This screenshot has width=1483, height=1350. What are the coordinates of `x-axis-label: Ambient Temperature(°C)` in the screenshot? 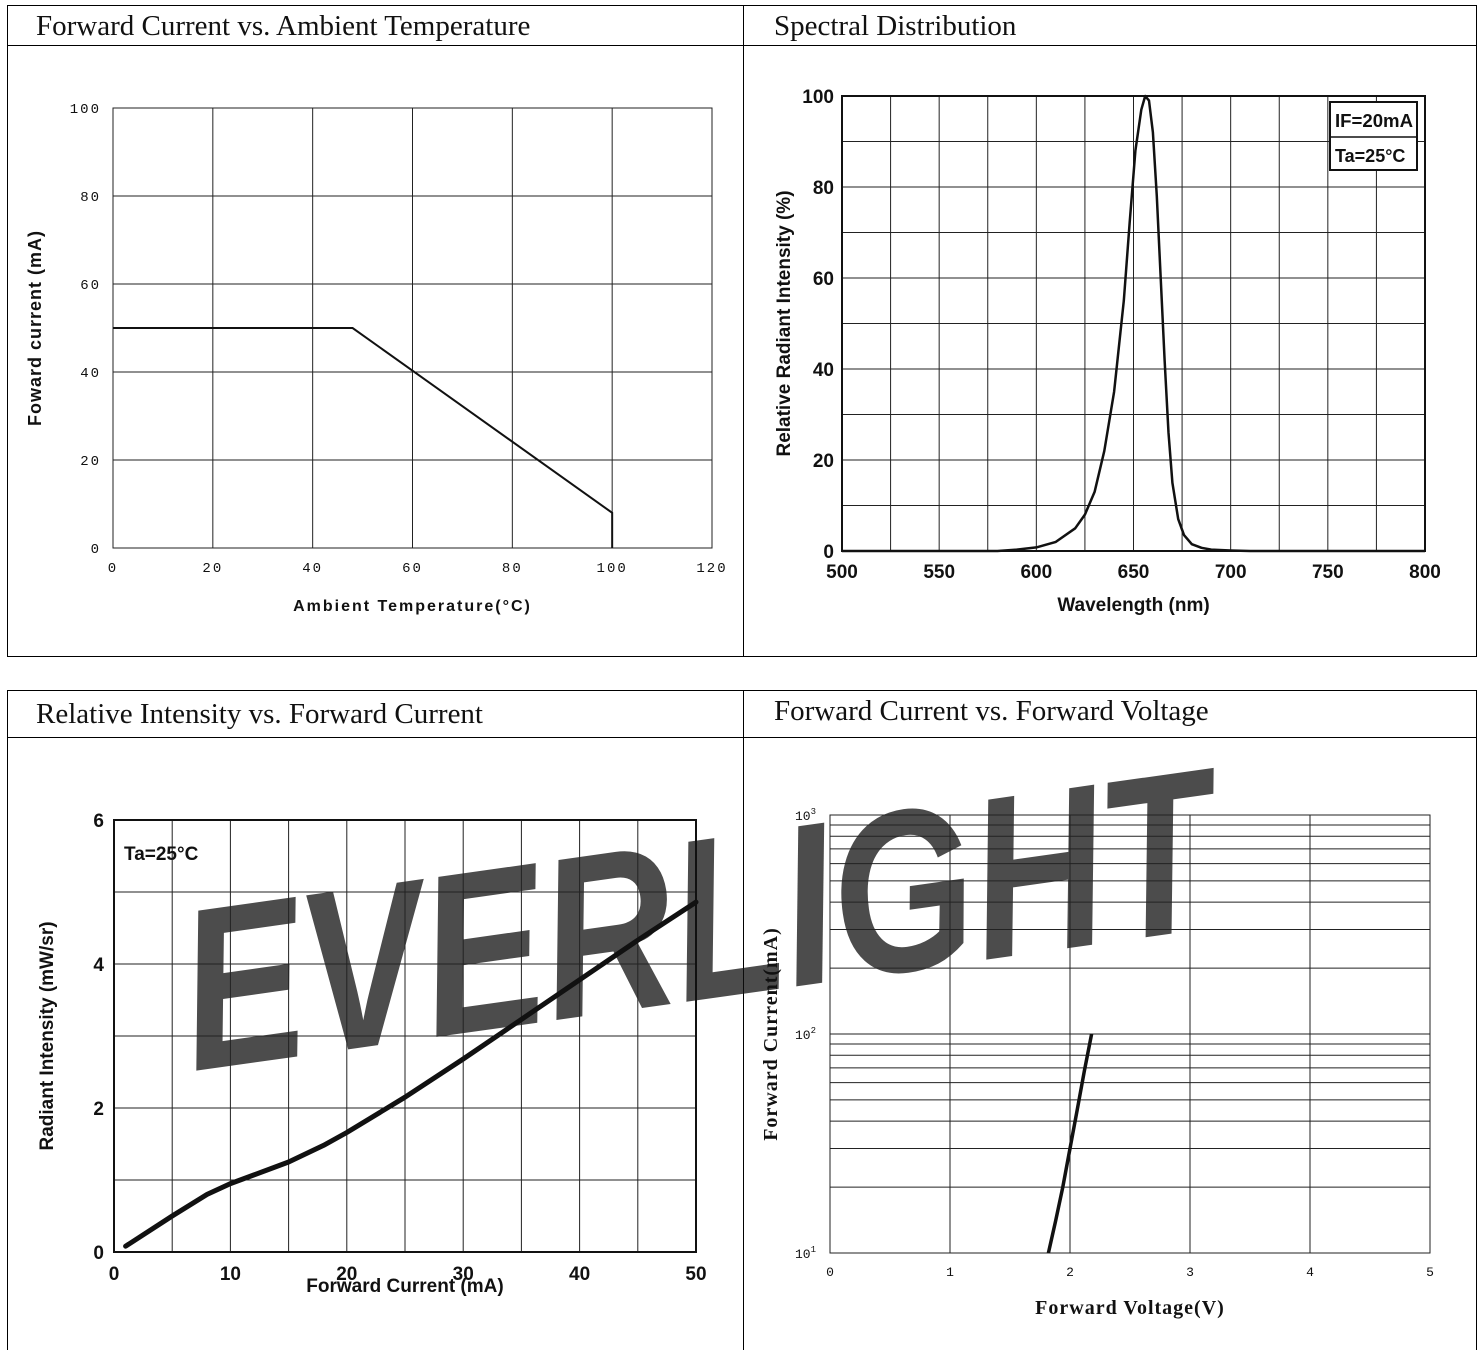 It's located at (412, 606).